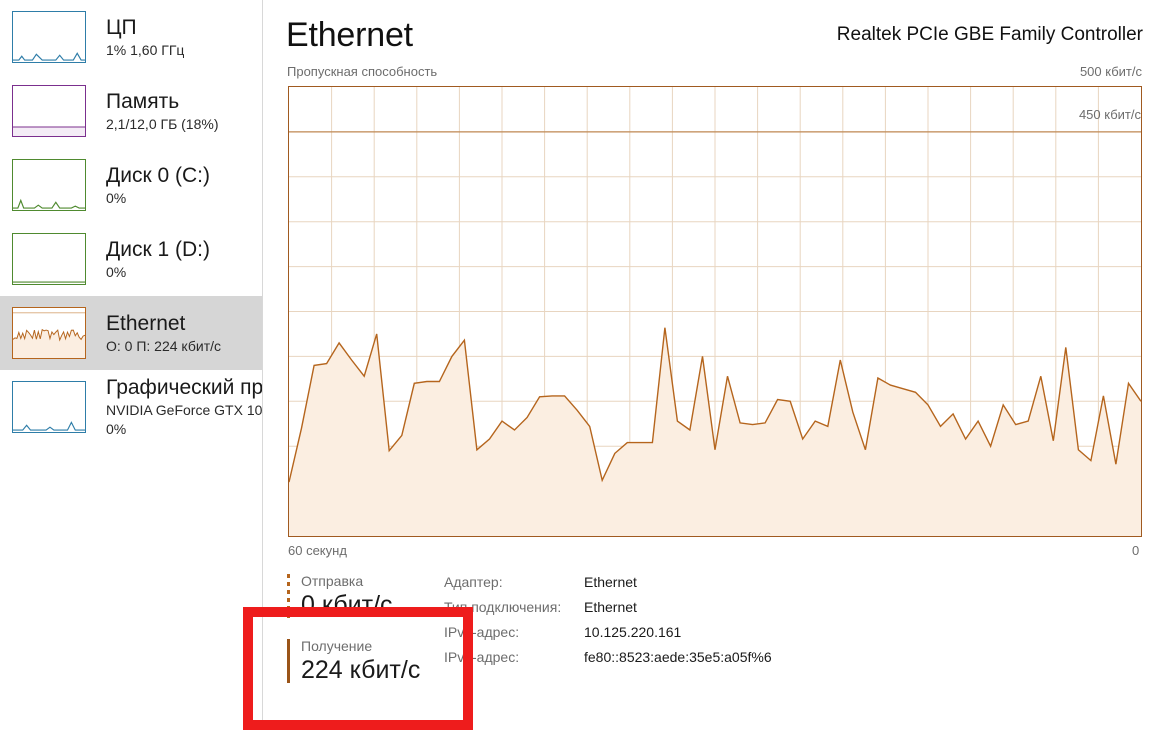 This screenshot has height=730, width=1157. I want to click on sidebar-item-label: Диск 1 (D:), so click(158, 249).